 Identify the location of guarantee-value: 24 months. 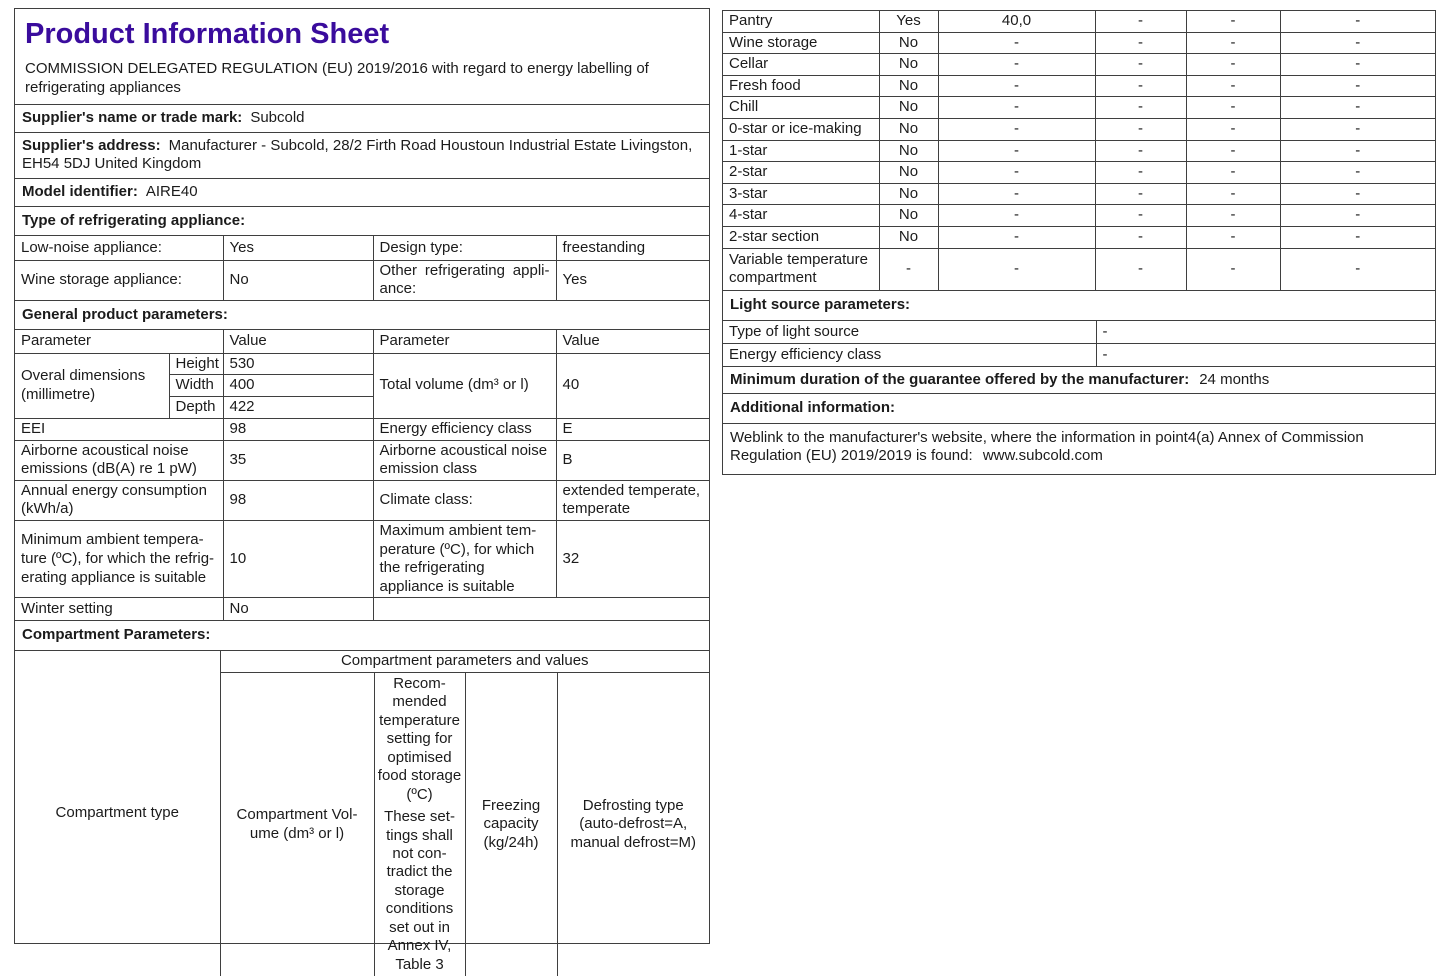
(1234, 379).